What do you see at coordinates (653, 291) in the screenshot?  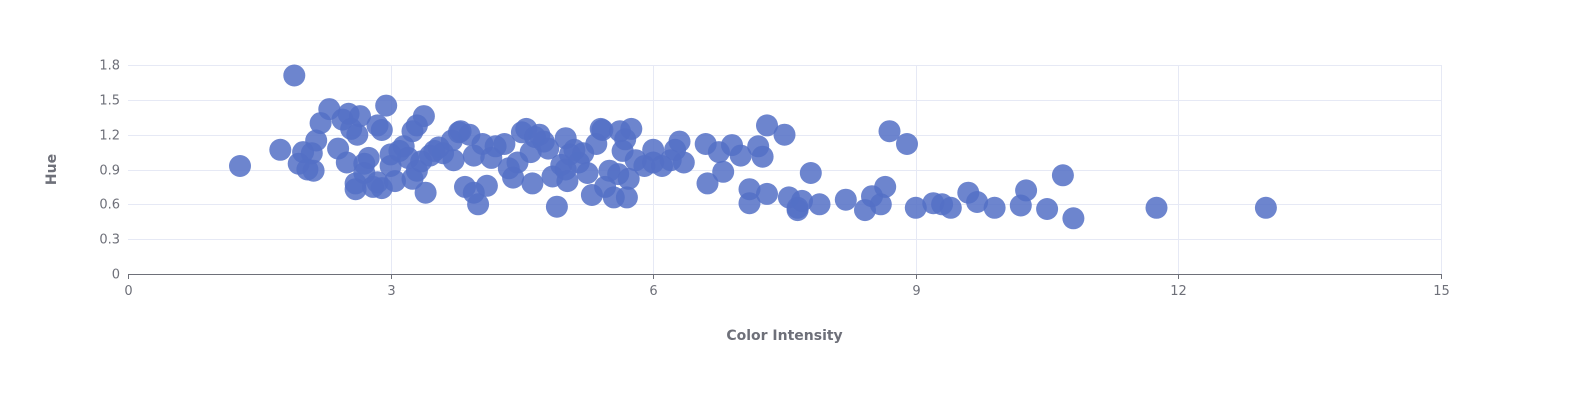 I see `x-tick-label: 6` at bounding box center [653, 291].